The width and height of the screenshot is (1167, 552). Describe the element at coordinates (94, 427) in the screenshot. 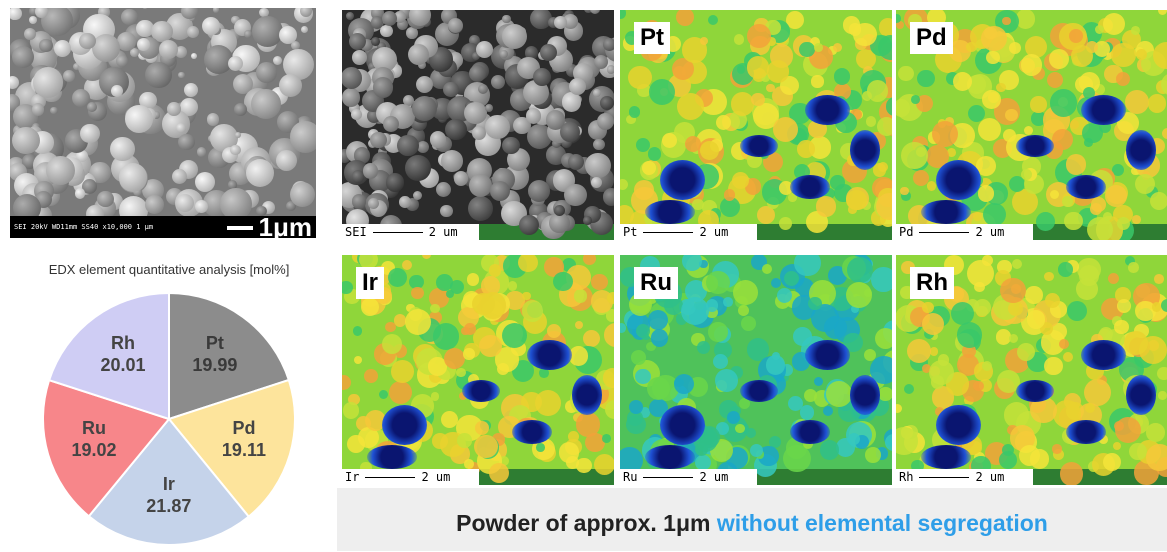

I see `pie-label-element: Ru` at that location.